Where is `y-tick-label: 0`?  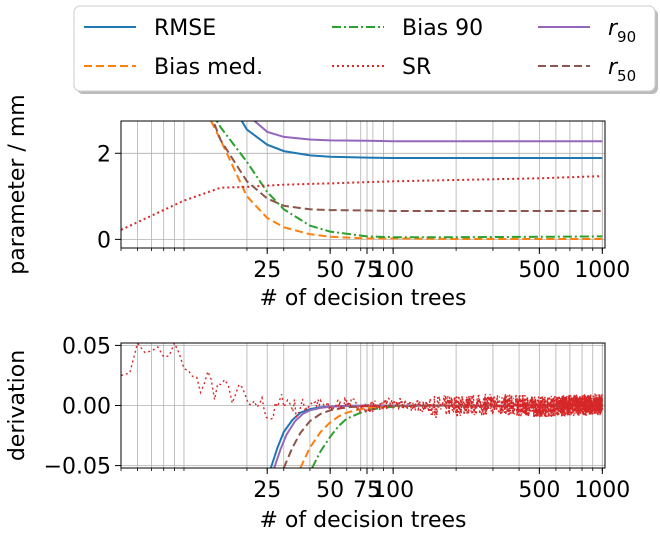 y-tick-label: 0 is located at coordinates (104, 240).